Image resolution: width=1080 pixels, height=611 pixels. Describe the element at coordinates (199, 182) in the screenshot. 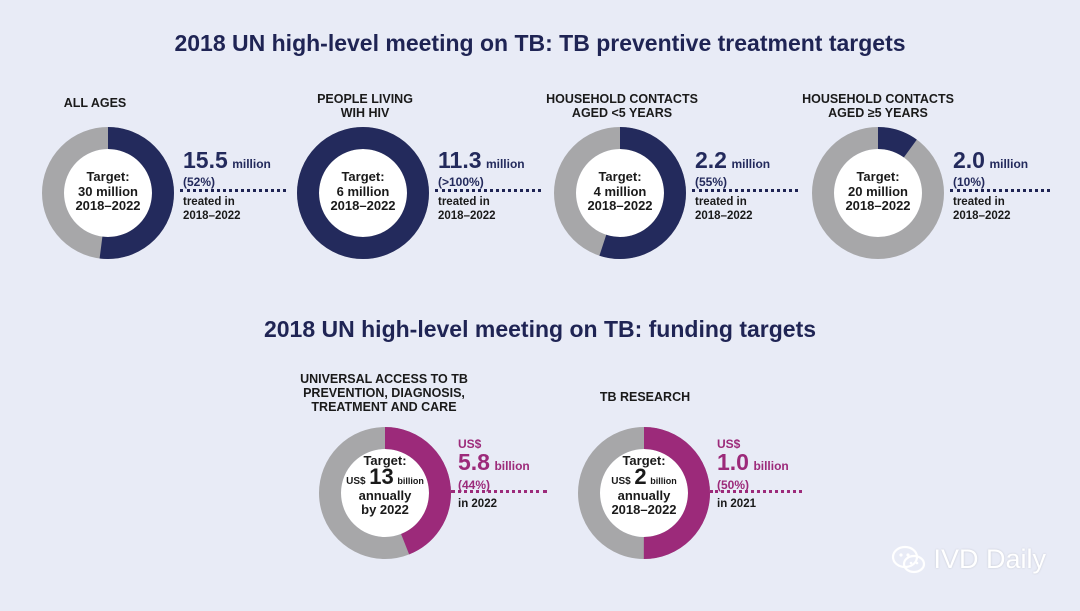

I see `achieved-percent: (52%)` at that location.